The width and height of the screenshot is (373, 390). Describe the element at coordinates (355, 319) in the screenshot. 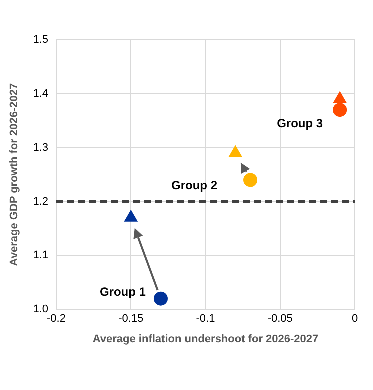

I see `x-tick-label: 0` at that location.